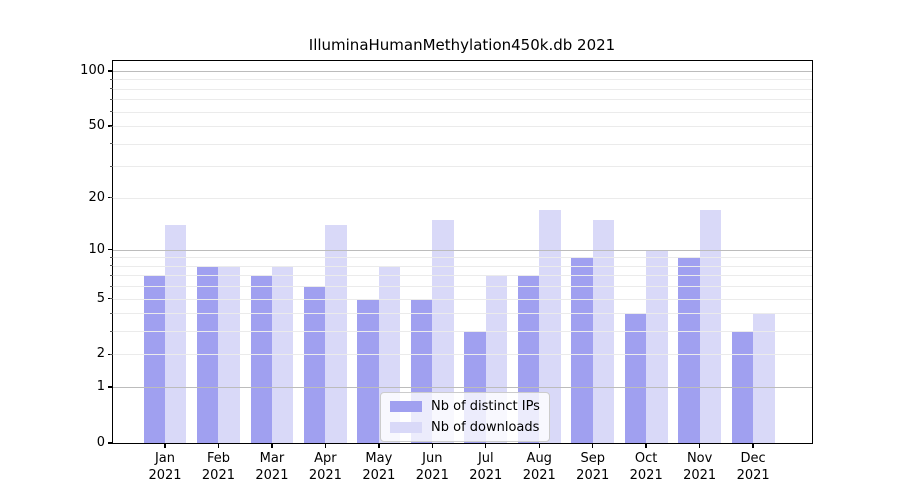 Image resolution: width=900 pixels, height=500 pixels. I want to click on bar-downloads-nov, so click(710, 326).